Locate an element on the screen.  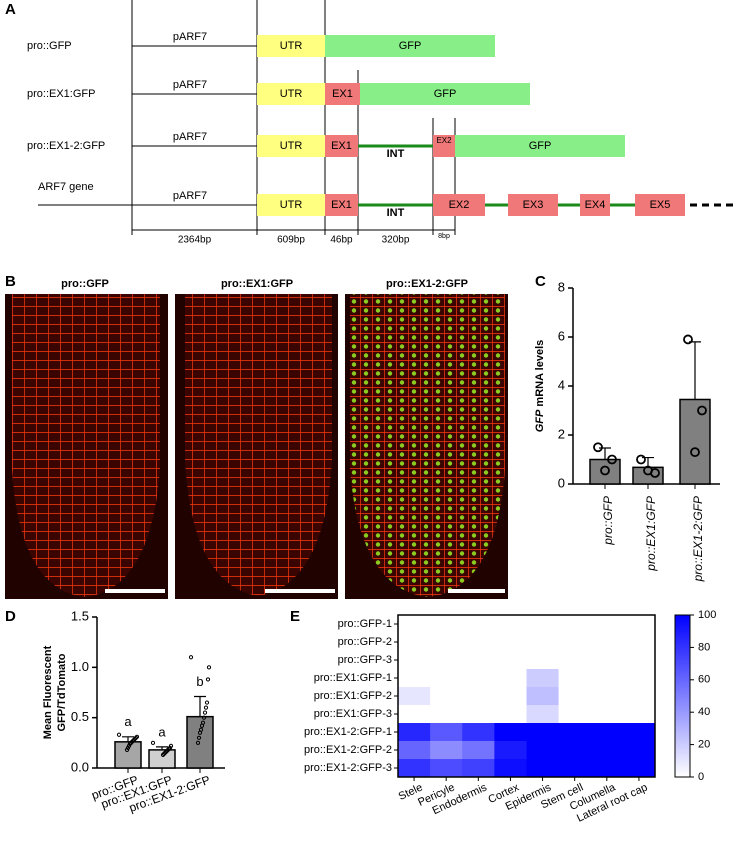
scale-bar is located at coordinates (300, 591).